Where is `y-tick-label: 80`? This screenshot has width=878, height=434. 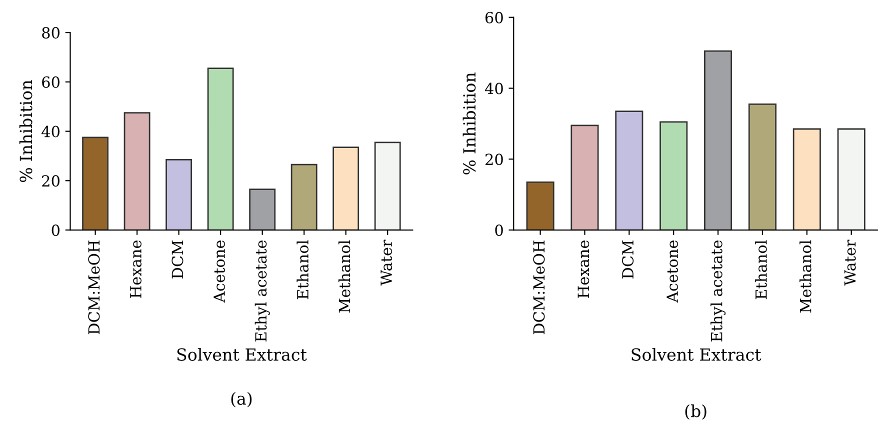
y-tick-label: 80 is located at coordinates (51, 33).